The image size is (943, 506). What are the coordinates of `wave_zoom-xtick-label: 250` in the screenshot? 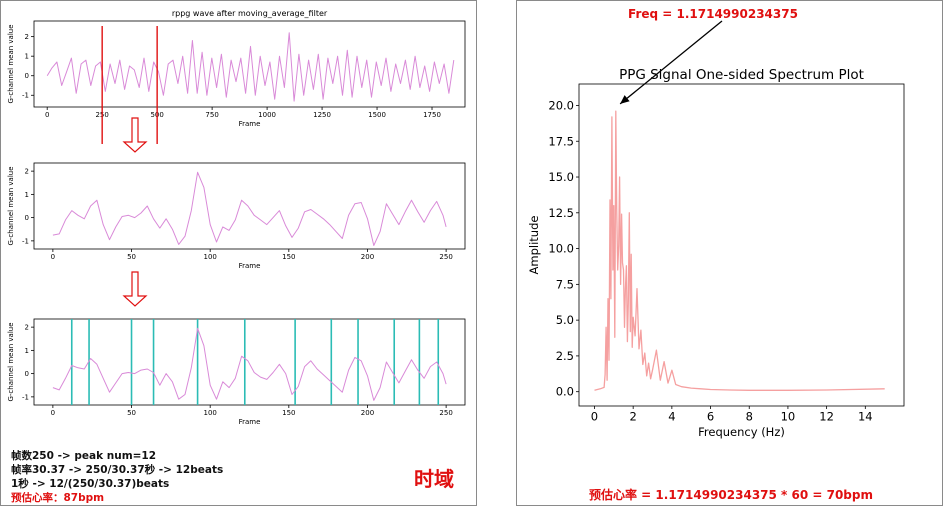 It's located at (445, 257).